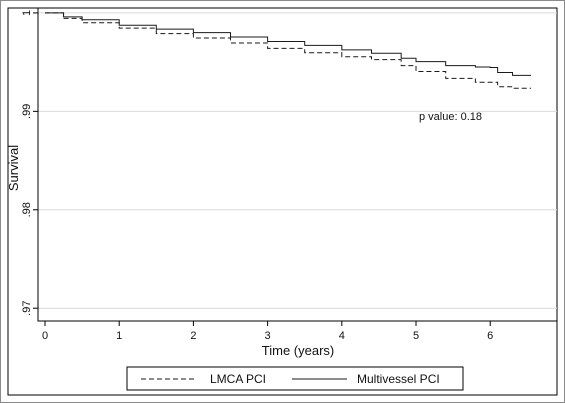  I want to click on x-tick-label: 0, so click(45, 336).